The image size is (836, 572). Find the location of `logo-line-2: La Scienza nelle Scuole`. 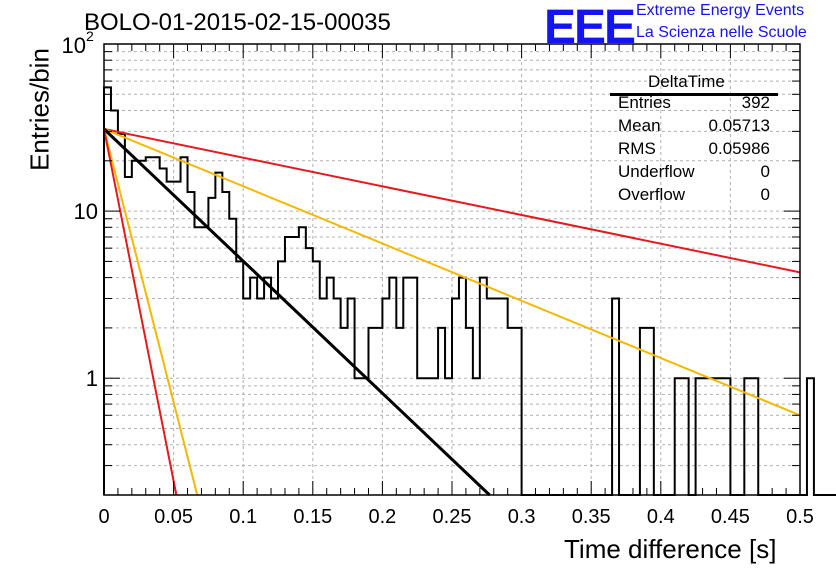

logo-line-2: La Scienza nelle Scuole is located at coordinates (721, 32).